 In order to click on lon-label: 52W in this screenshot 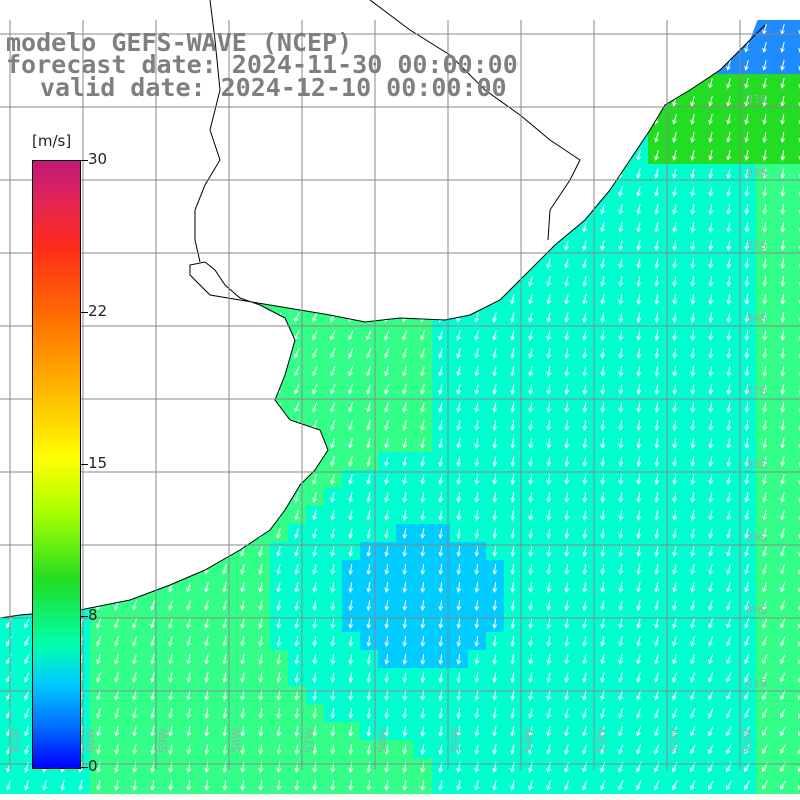, I will do `click(674, 740)`.